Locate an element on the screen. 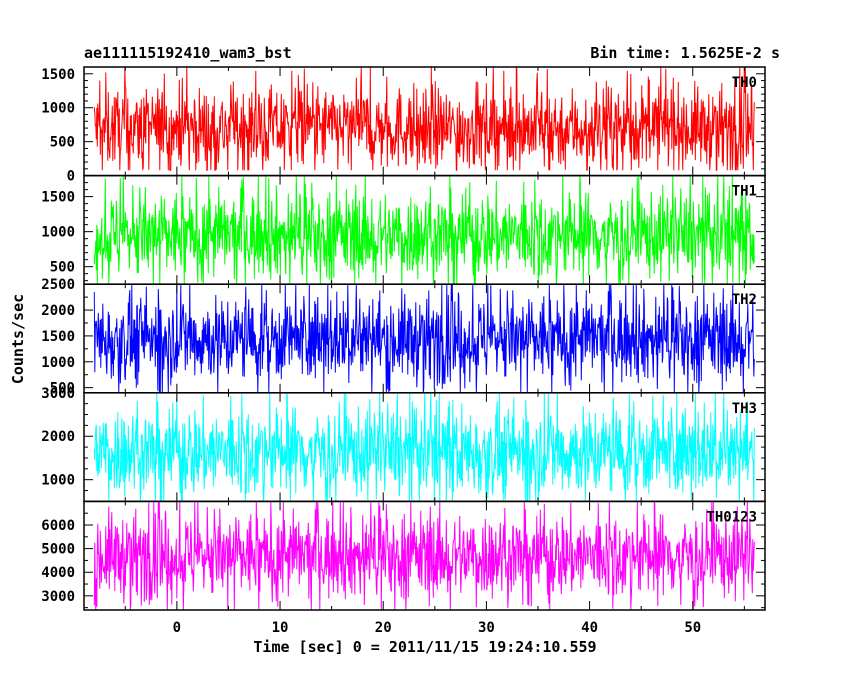 The height and width of the screenshot is (680, 850). plot-title: ae111115192410_wam3_bst is located at coordinates (188, 53).